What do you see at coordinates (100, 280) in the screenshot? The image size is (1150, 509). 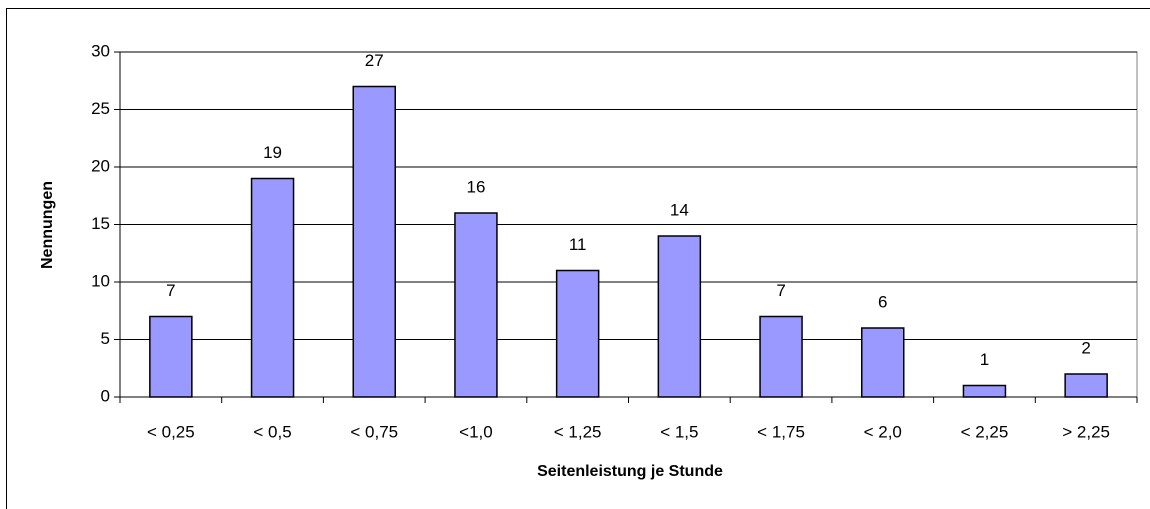 I see `y-tick-label: 10` at bounding box center [100, 280].